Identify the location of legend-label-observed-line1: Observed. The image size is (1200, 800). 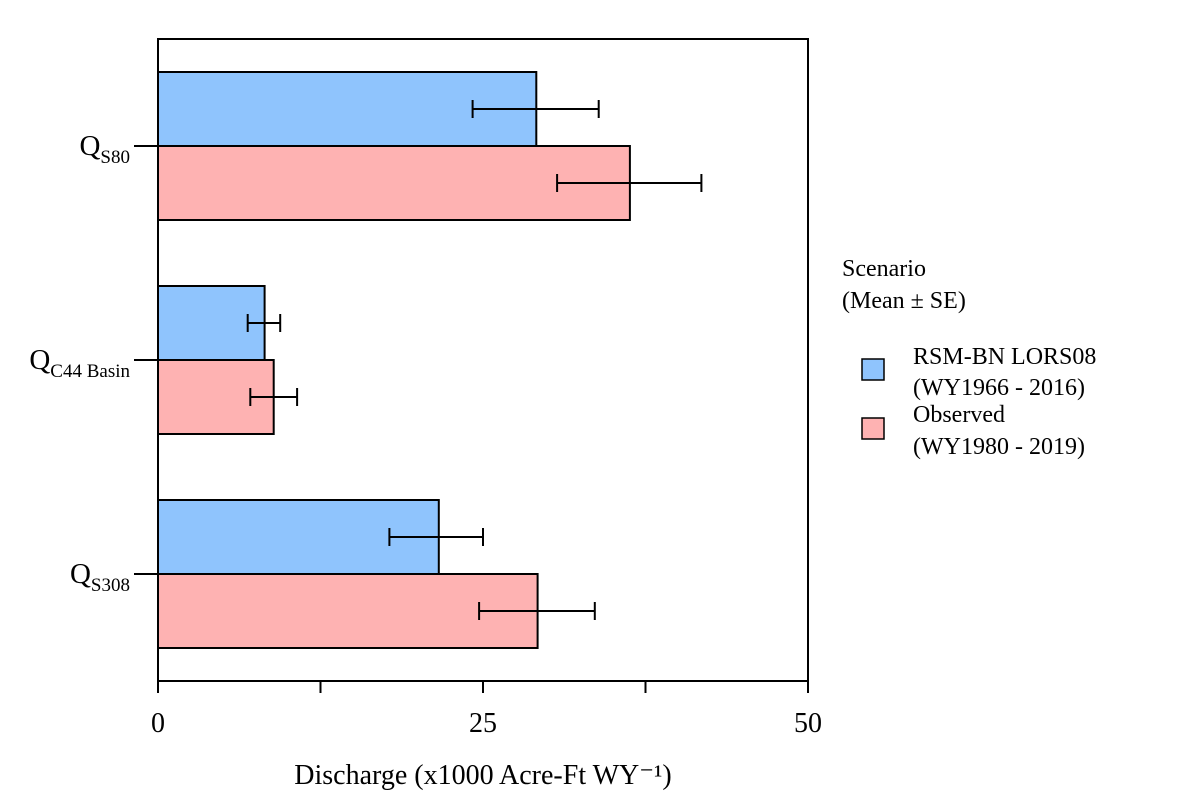
(959, 415).